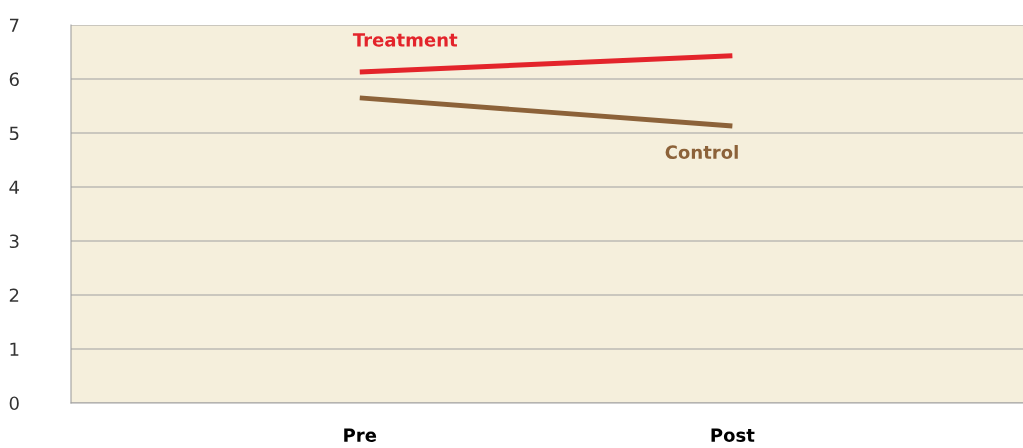  Describe the element at coordinates (405, 40) in the screenshot. I see `series-label: Treatment` at that location.